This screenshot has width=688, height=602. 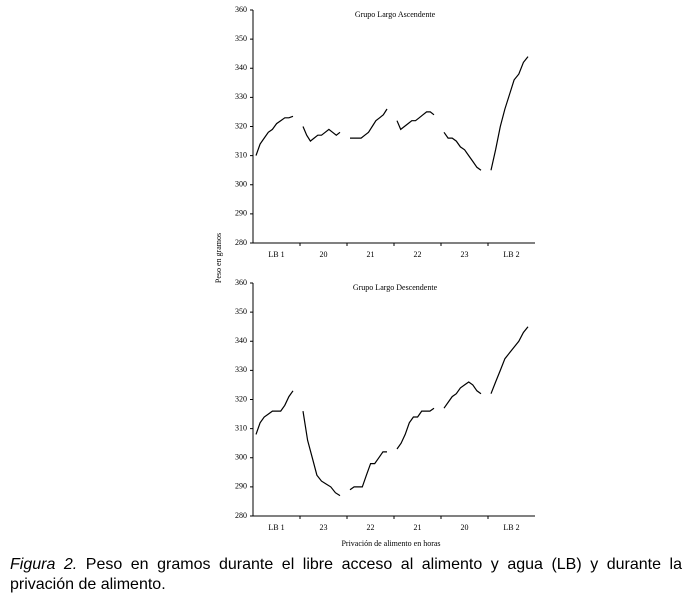 What do you see at coordinates (395, 14) in the screenshot?
I see `chart-title: Grupo Largo Ascendente` at bounding box center [395, 14].